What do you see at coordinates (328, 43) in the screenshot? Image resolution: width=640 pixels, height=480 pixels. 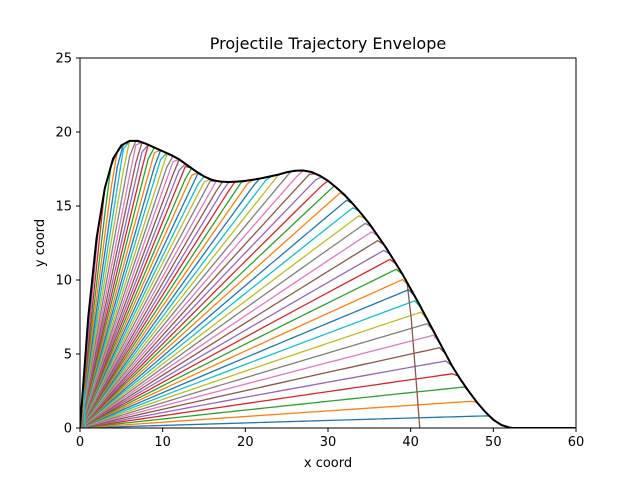 I see `chart-title: Projectile Trajectory Envelope` at bounding box center [328, 43].